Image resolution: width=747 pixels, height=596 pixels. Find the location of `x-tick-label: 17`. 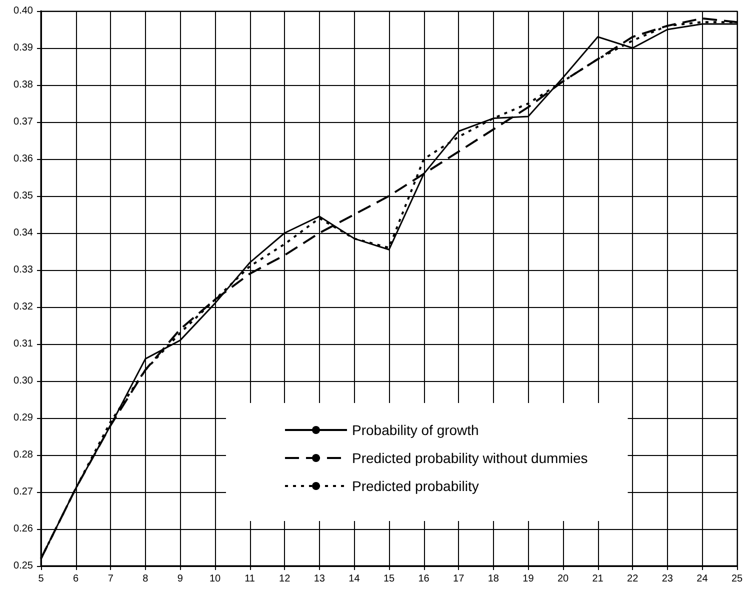

x-tick-label: 17 is located at coordinates (459, 579).